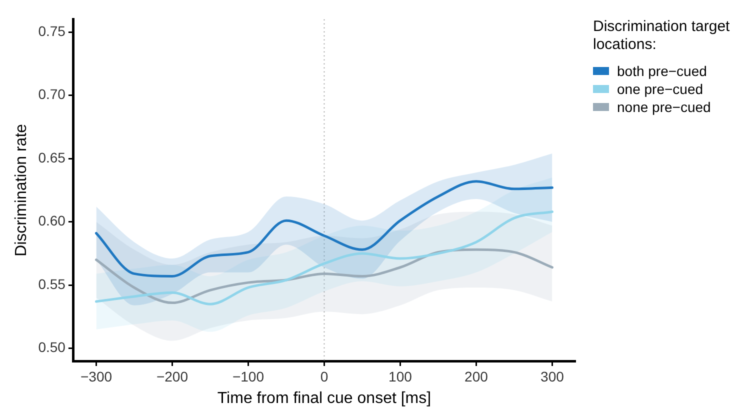 The height and width of the screenshot is (420, 751). What do you see at coordinates (52, 30) in the screenshot?
I see `y-tick-label: 0.75` at bounding box center [52, 30].